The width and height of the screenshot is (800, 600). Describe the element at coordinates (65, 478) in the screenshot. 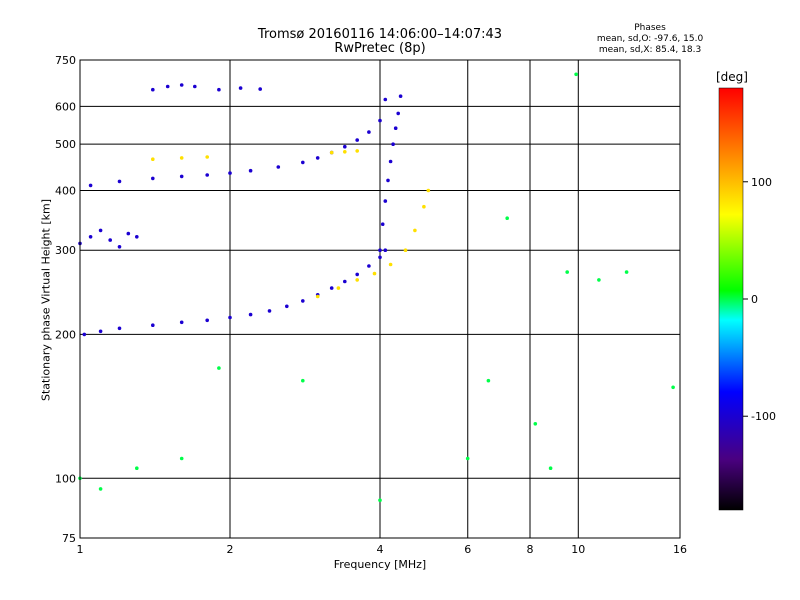

I see `y-tick-label: 100` at that location.